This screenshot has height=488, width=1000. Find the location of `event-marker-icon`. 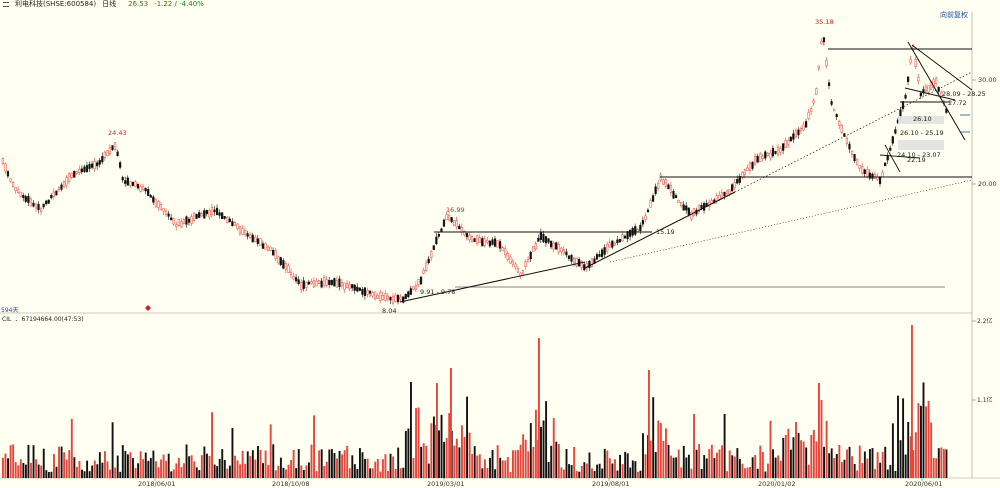

event-marker-icon is located at coordinates (148, 308).